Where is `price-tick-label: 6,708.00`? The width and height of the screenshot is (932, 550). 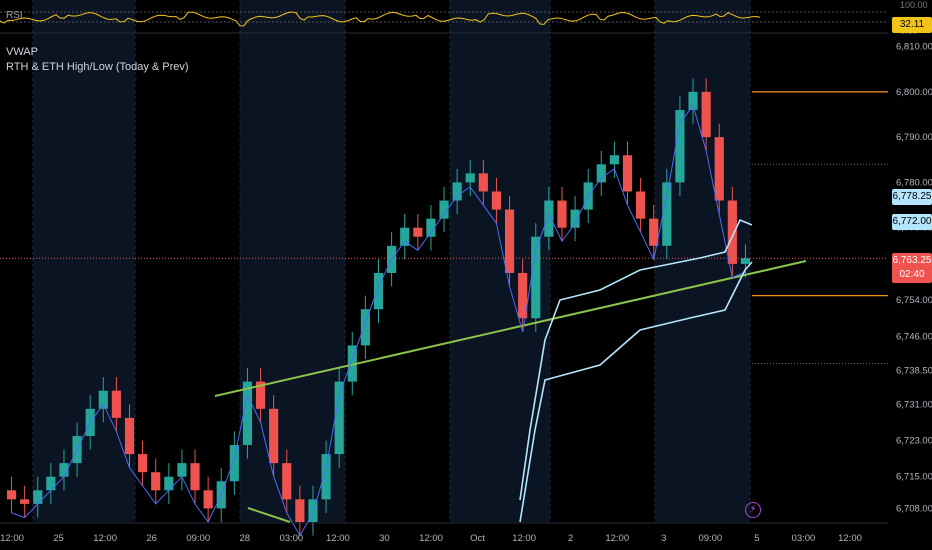
price-tick-label: 6,708.00 is located at coordinates (914, 508).